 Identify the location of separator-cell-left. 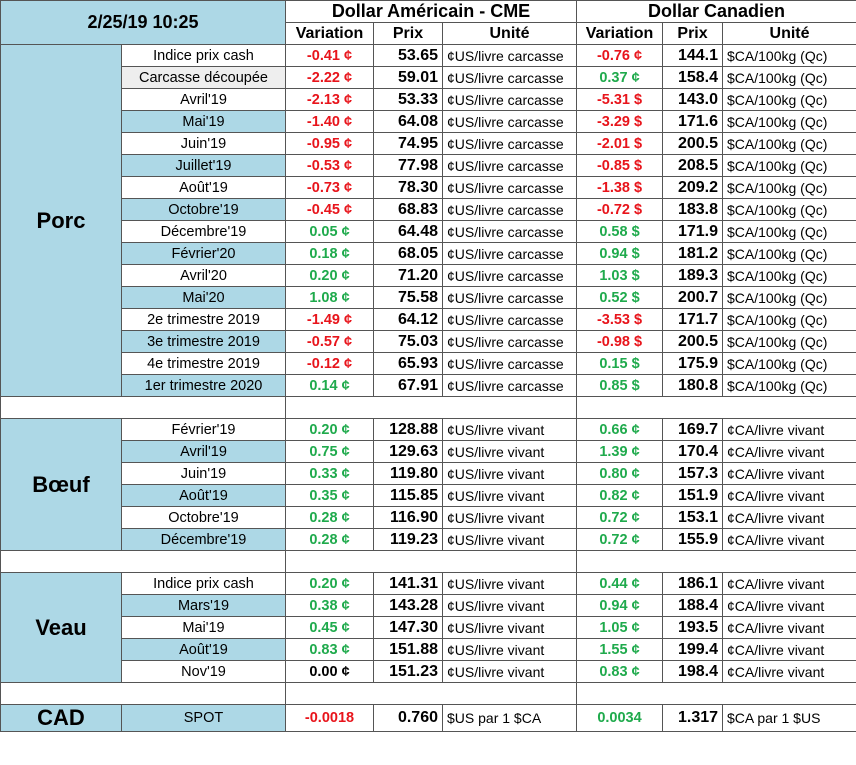
(143, 561).